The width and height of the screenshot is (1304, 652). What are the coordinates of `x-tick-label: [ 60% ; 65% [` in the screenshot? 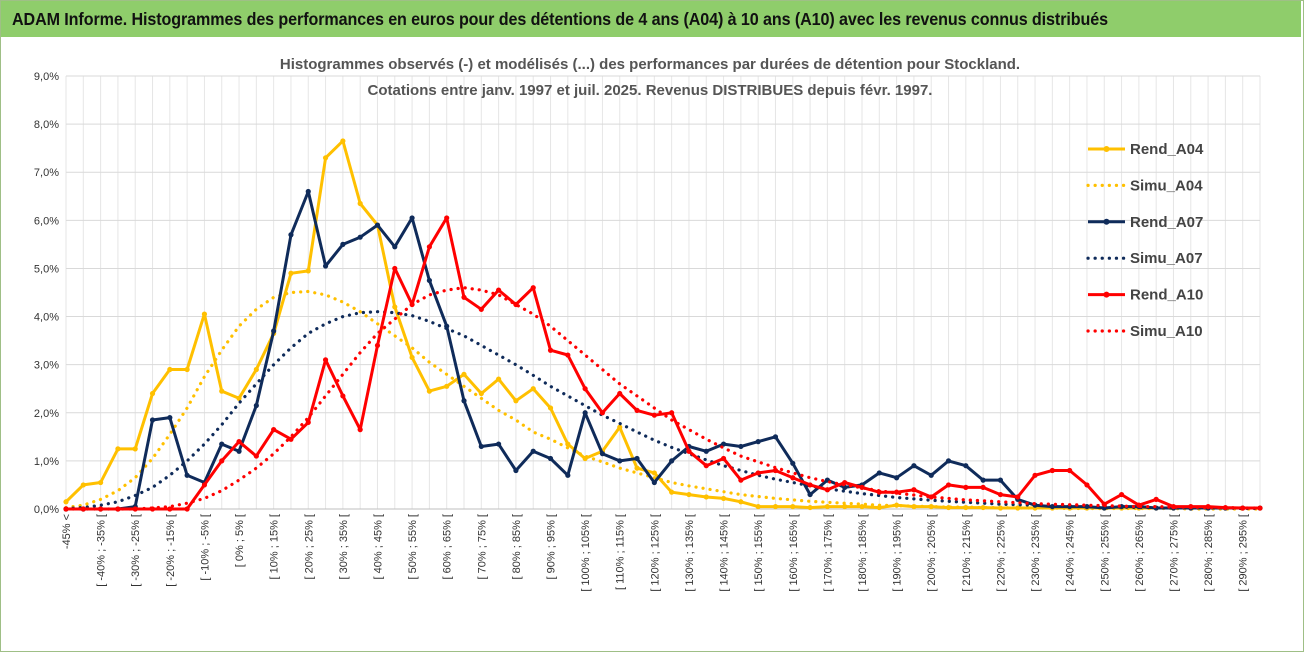 It's located at (448, 546).